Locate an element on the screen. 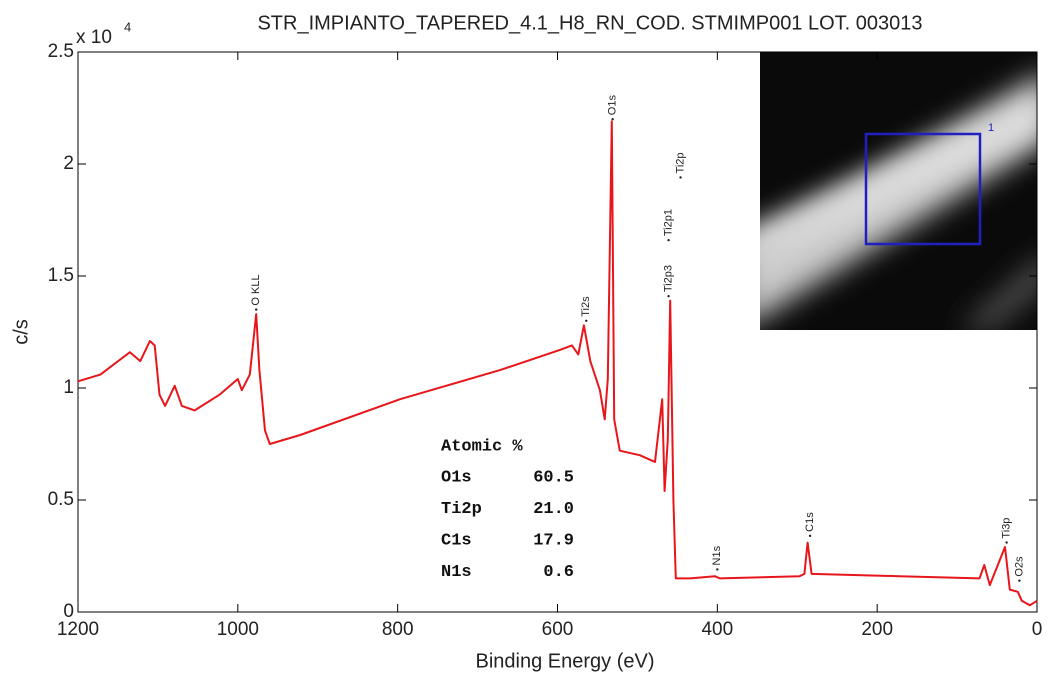  peak-label: Ti2p is located at coordinates (680, 162).